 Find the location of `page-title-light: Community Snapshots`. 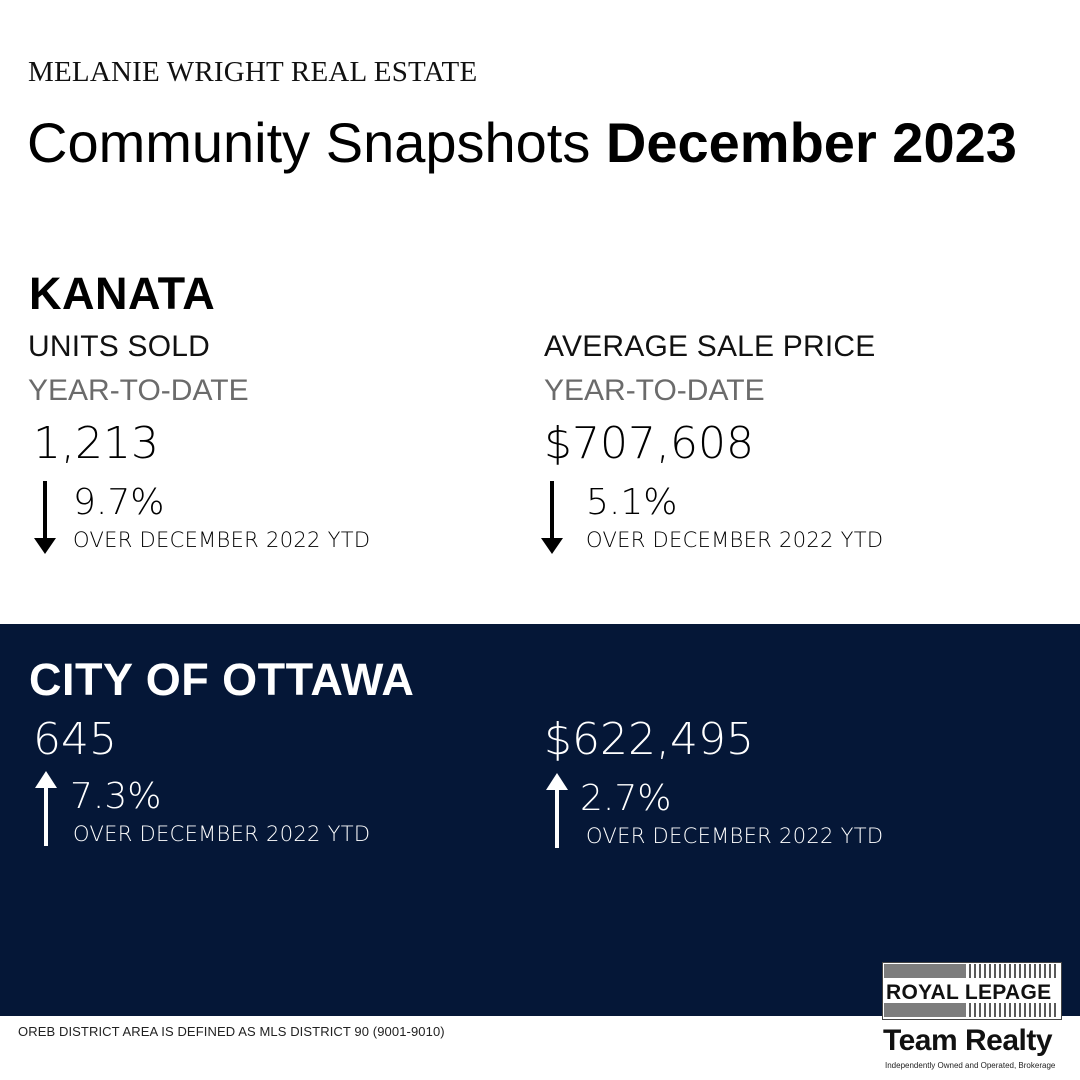

page-title-light: Community Snapshots is located at coordinates (316, 142).